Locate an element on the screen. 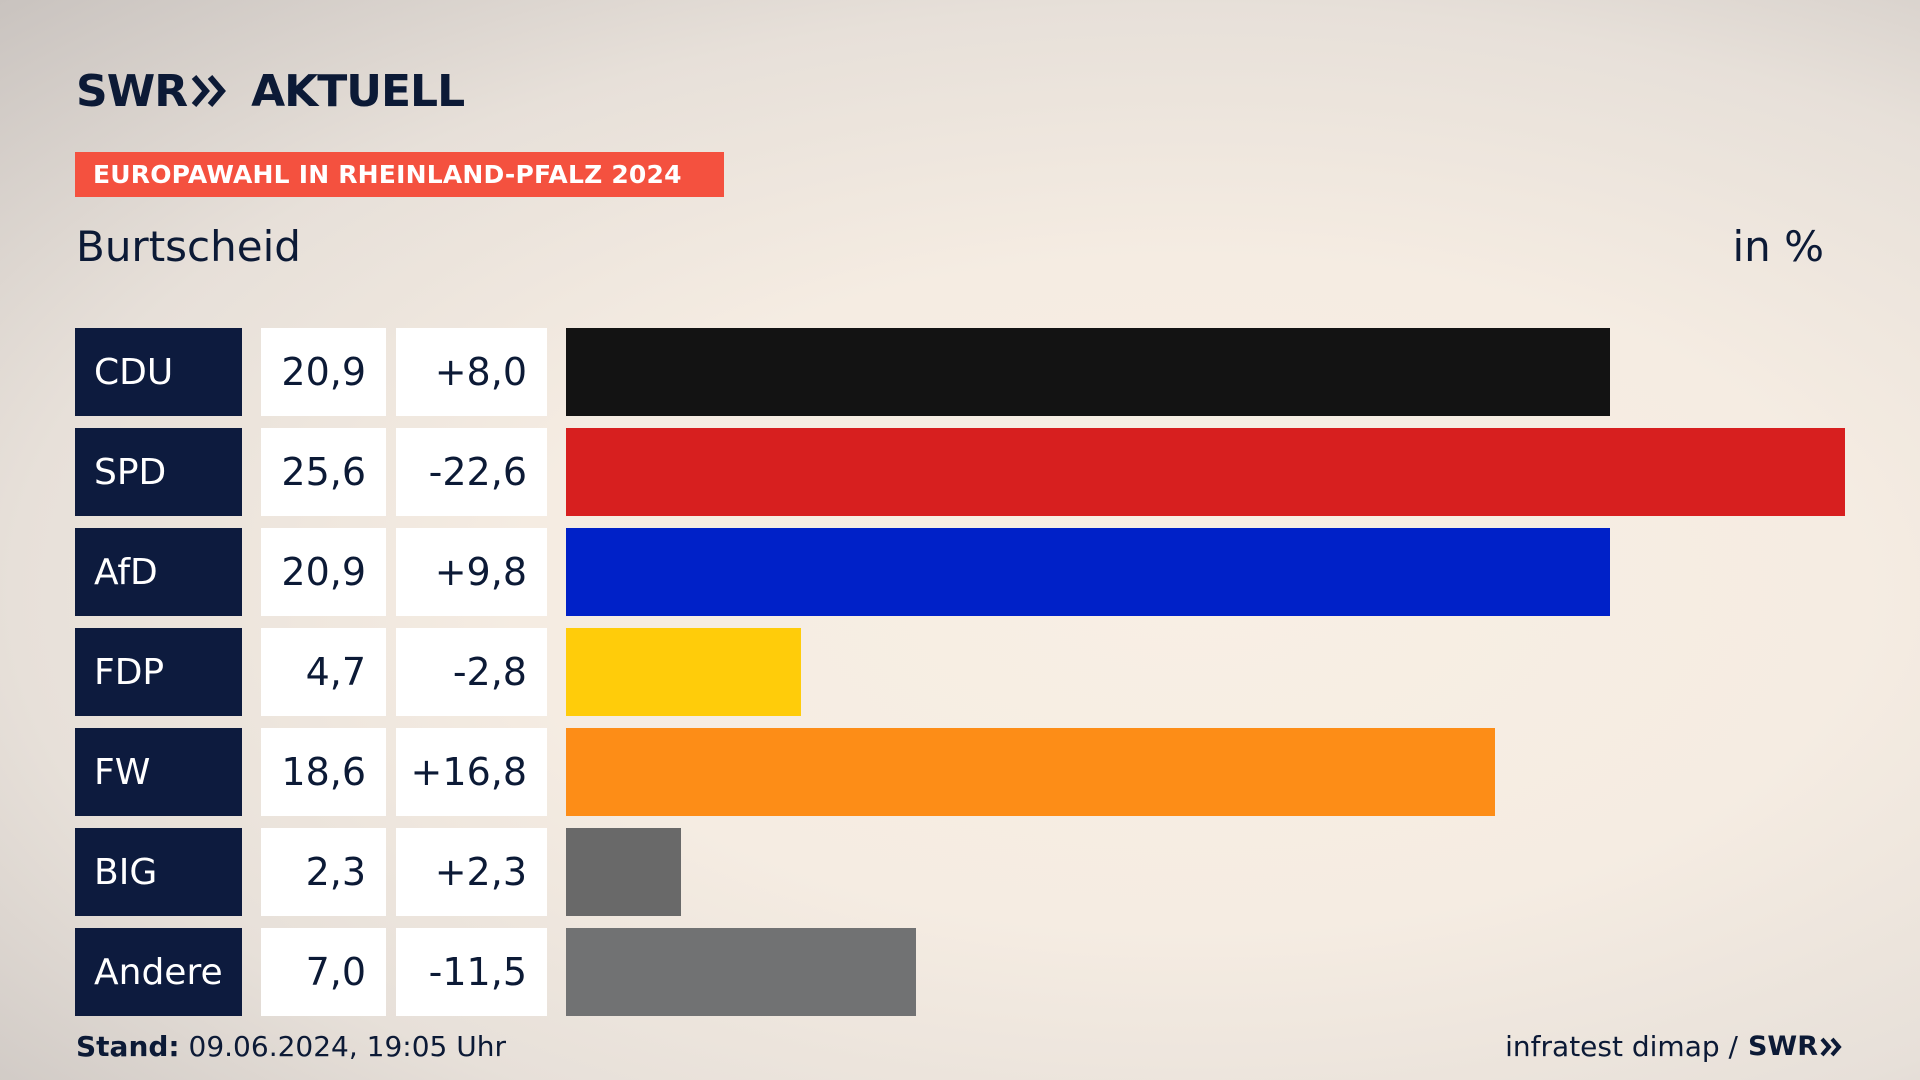 This screenshot has height=1080, width=1920. change-value: +9,8 is located at coordinates (471, 572).